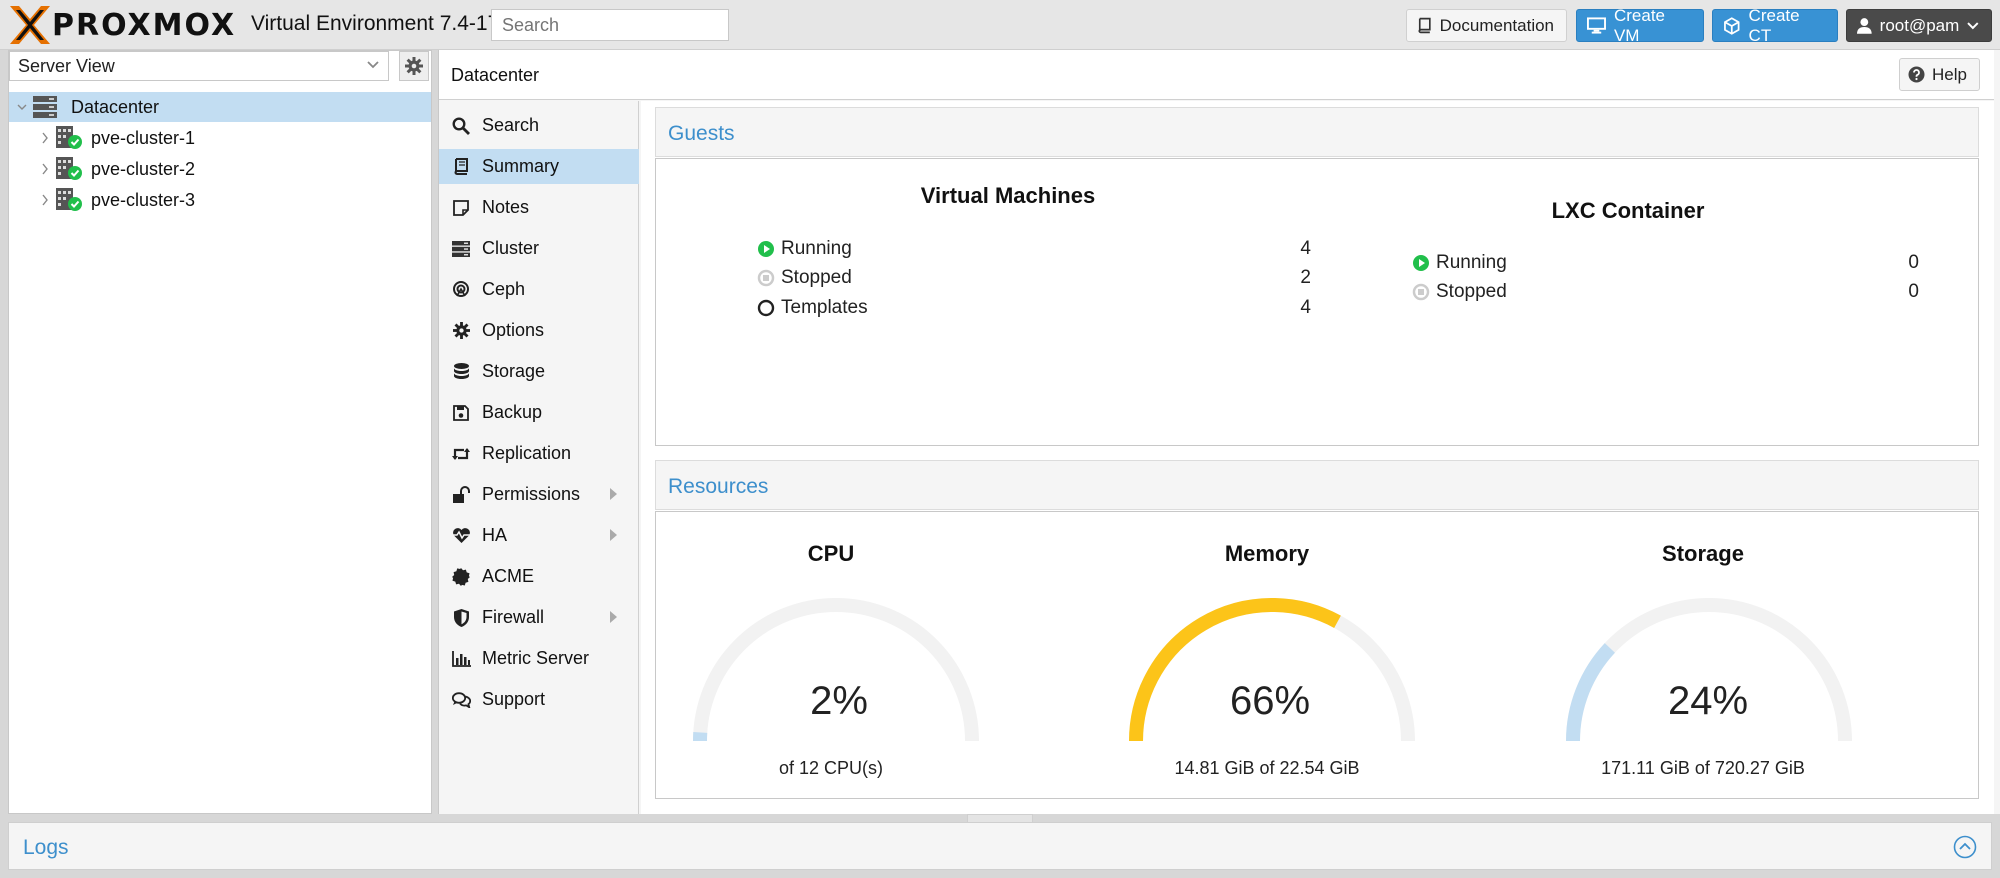 This screenshot has width=2000, height=878. What do you see at coordinates (1459, 263) in the screenshot?
I see `lxc-running-row: Running` at bounding box center [1459, 263].